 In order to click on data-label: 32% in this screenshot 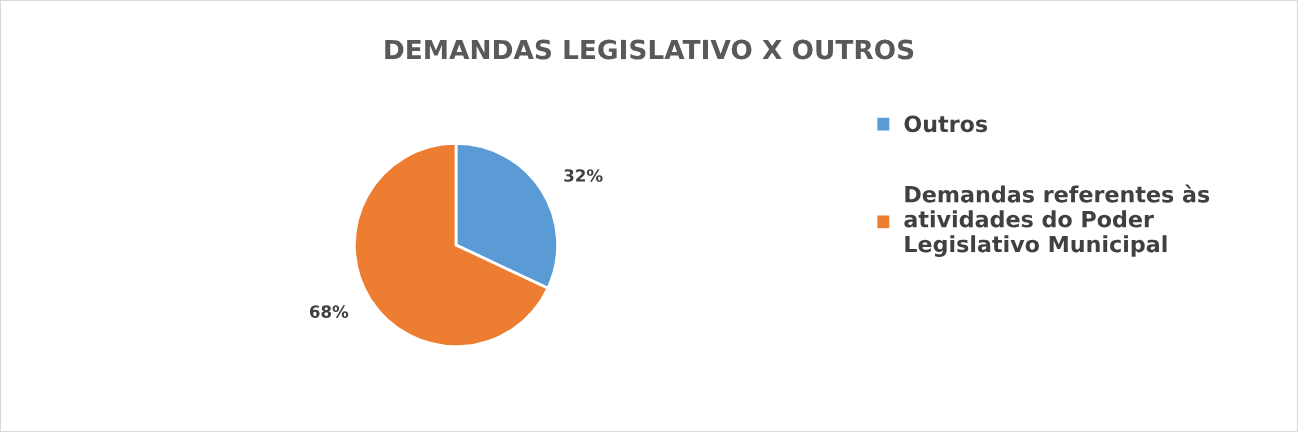, I will do `click(583, 175)`.